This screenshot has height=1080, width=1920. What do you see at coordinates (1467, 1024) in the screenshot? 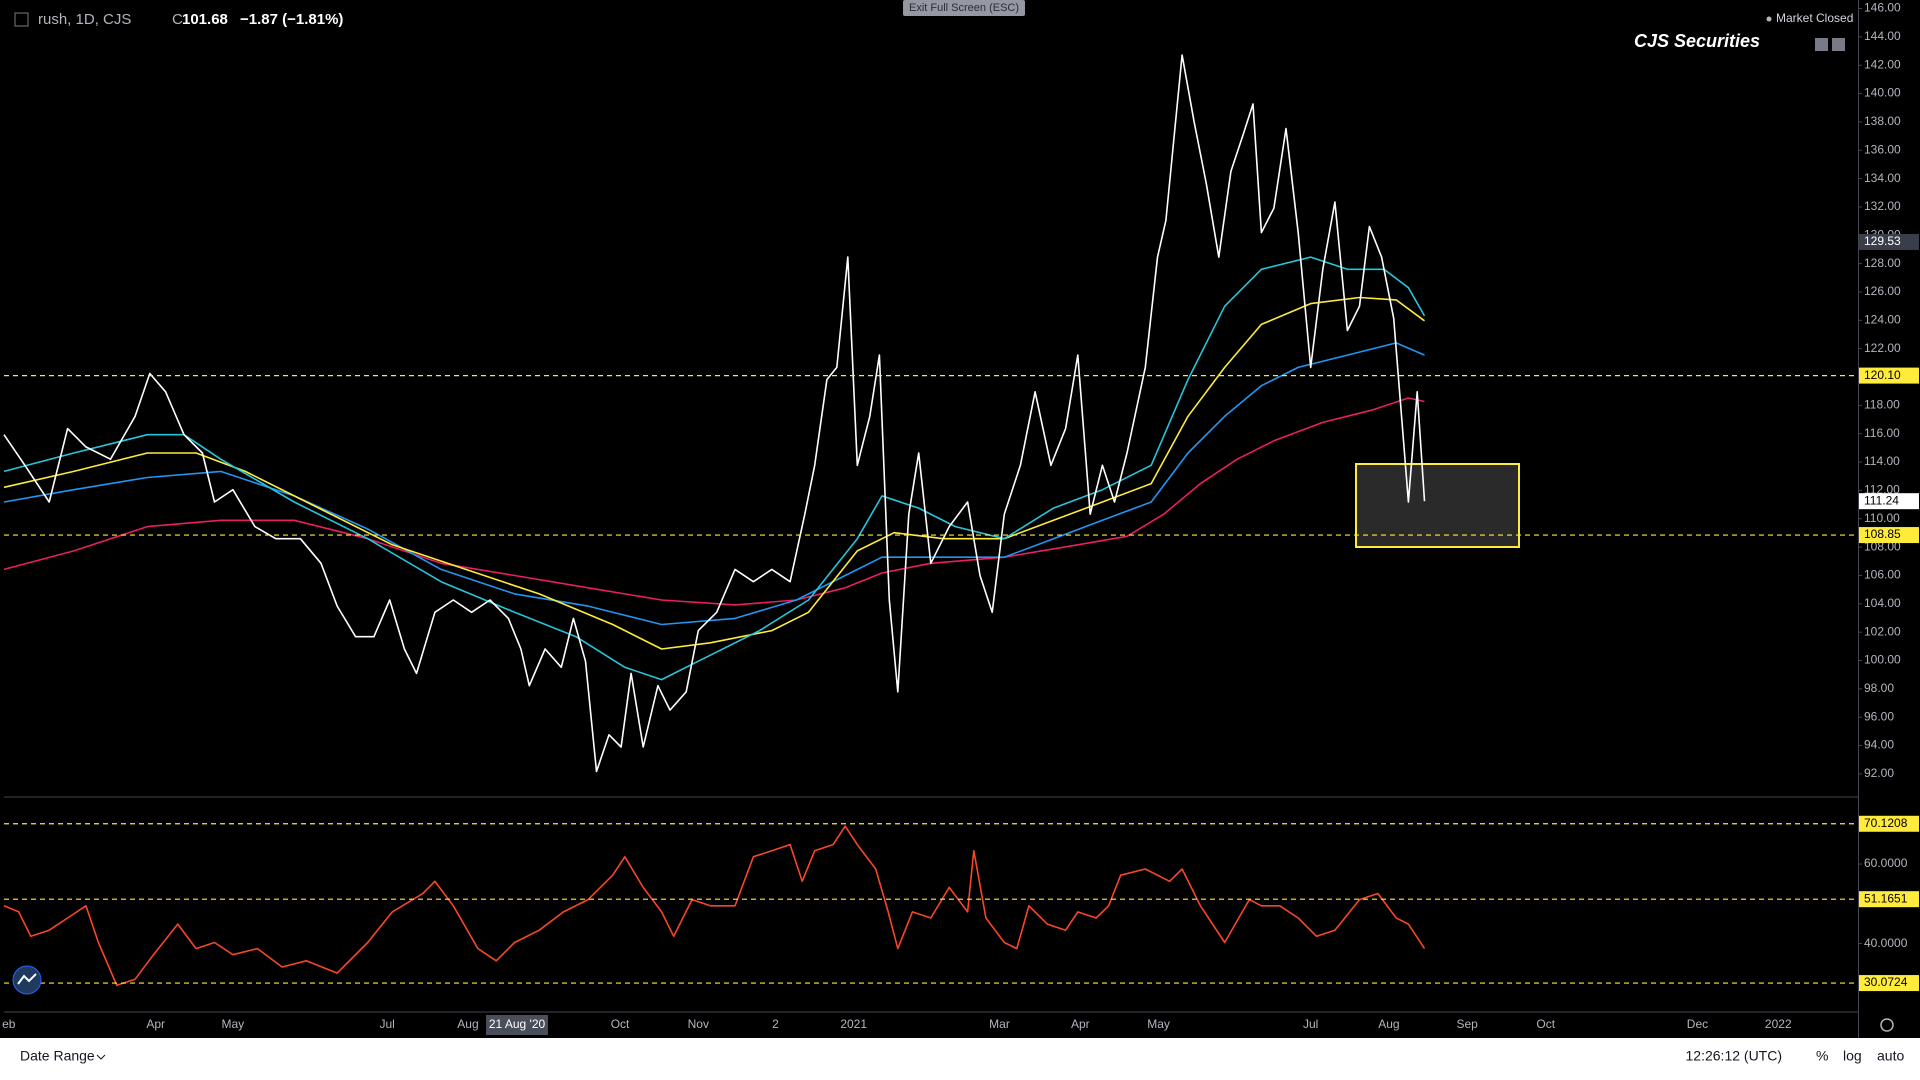
I see `x-tick-label: Sep` at bounding box center [1467, 1024].